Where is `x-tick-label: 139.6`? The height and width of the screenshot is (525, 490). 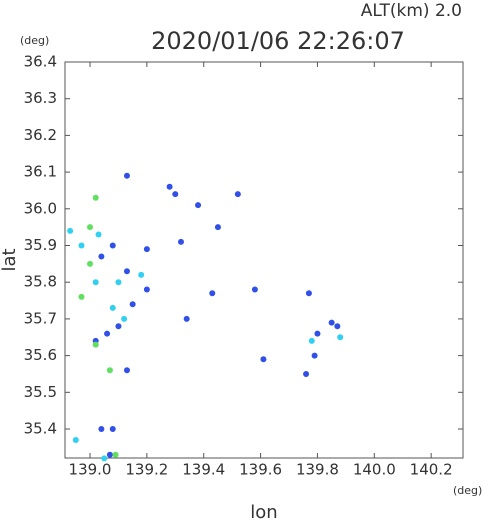 x-tick-label: 139.6 is located at coordinates (260, 470).